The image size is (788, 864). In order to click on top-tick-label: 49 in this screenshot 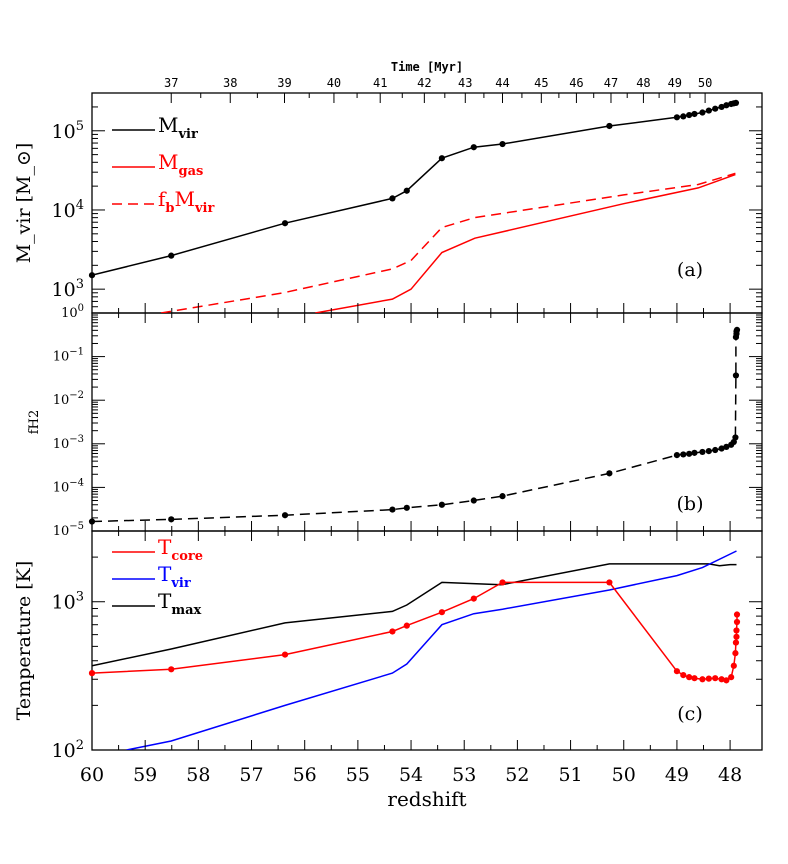, I will do `click(675, 83)`.